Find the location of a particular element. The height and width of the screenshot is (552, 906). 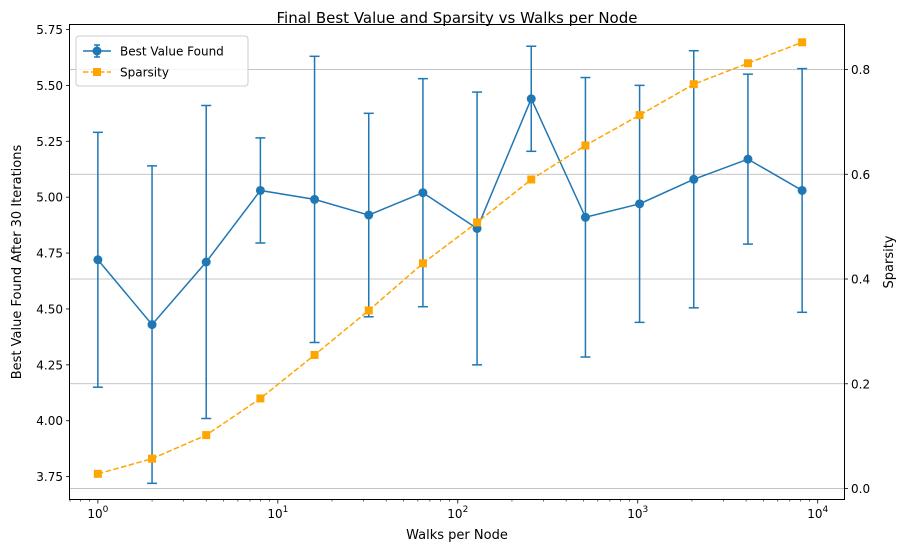

x-tick-label-10000: 10⁴ is located at coordinates (817, 513).